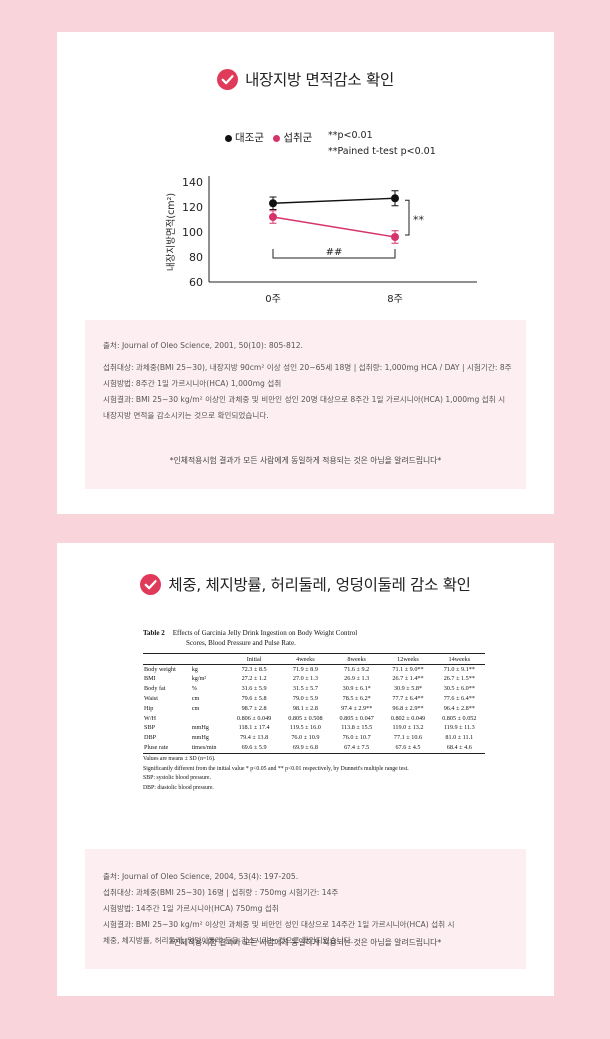 The image size is (610, 1039). Describe the element at coordinates (305, 738) in the screenshot. I see `table-value-cell: 76.0 ± 10.9` at that location.